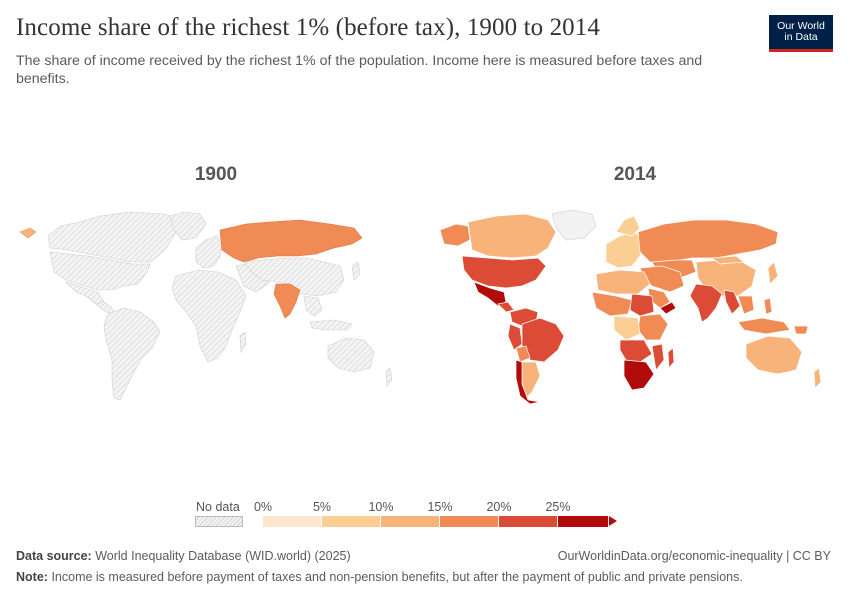 The image size is (850, 600). Describe the element at coordinates (291, 241) in the screenshot. I see `map1900-russia` at that location.